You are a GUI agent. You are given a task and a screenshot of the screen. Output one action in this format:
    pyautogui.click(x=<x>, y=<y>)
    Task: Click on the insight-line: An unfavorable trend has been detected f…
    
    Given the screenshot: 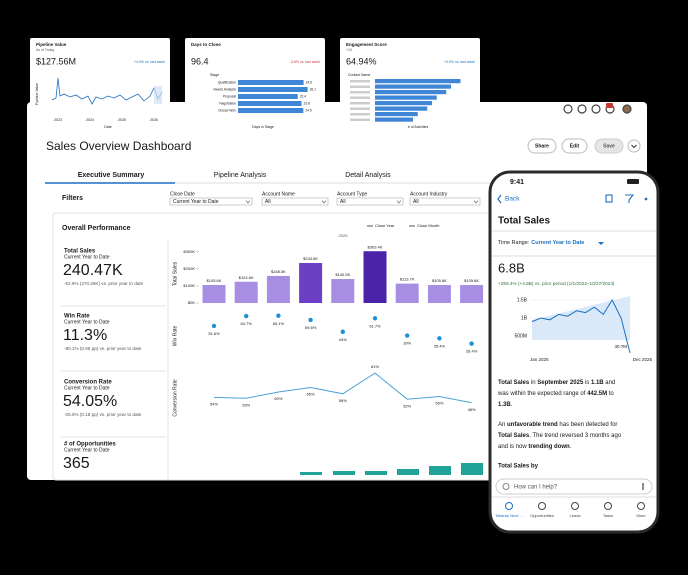 What is the action you would take?
    pyautogui.click(x=557, y=425)
    